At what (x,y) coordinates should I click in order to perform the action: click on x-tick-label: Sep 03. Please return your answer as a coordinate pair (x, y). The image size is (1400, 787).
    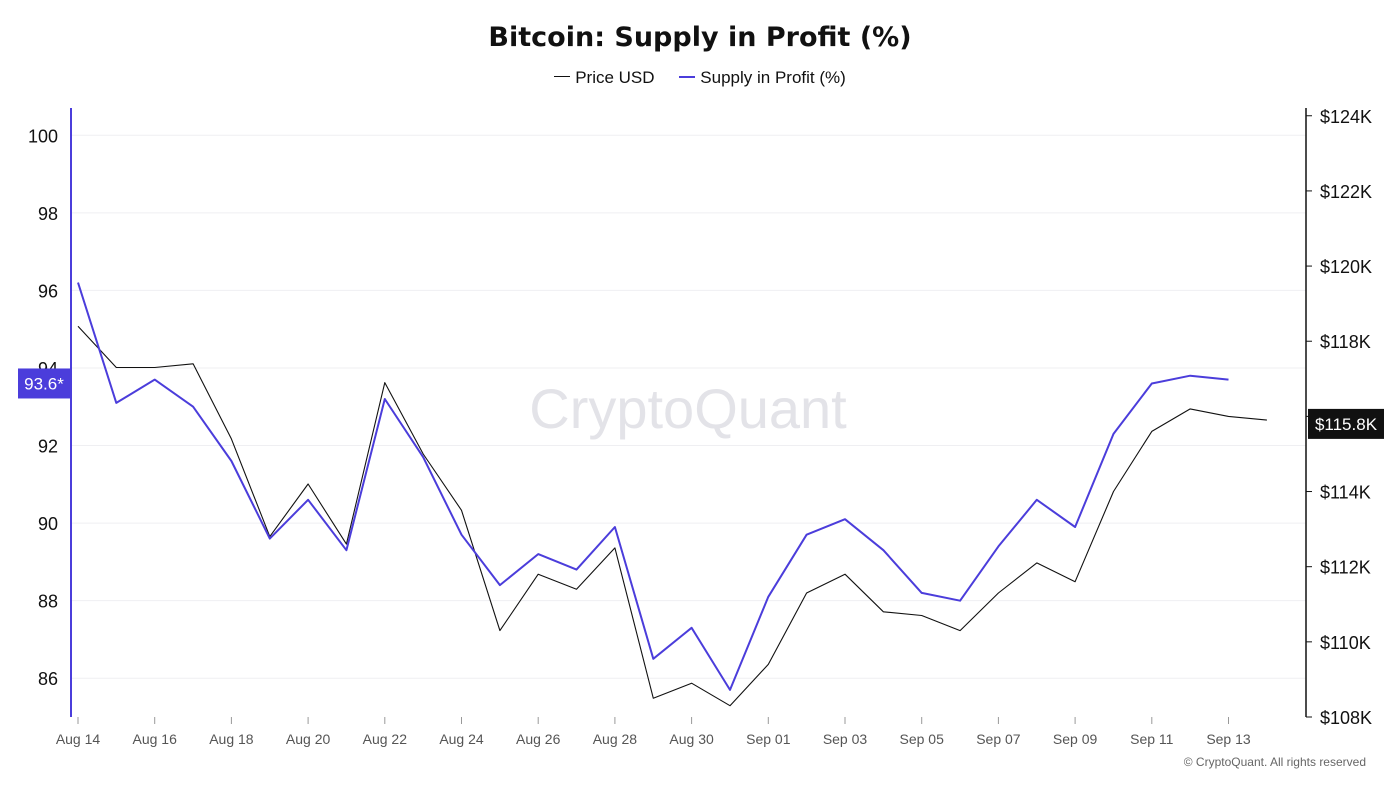
    Looking at the image, I should click on (845, 739).